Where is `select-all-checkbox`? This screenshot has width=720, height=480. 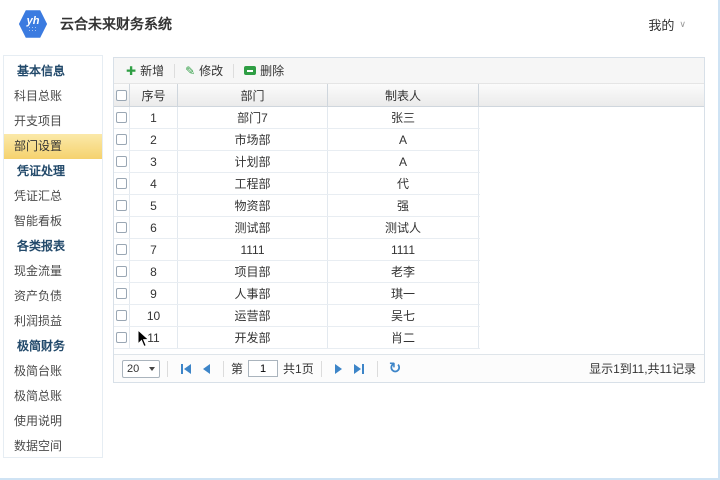
select-all-checkbox is located at coordinates (121, 95).